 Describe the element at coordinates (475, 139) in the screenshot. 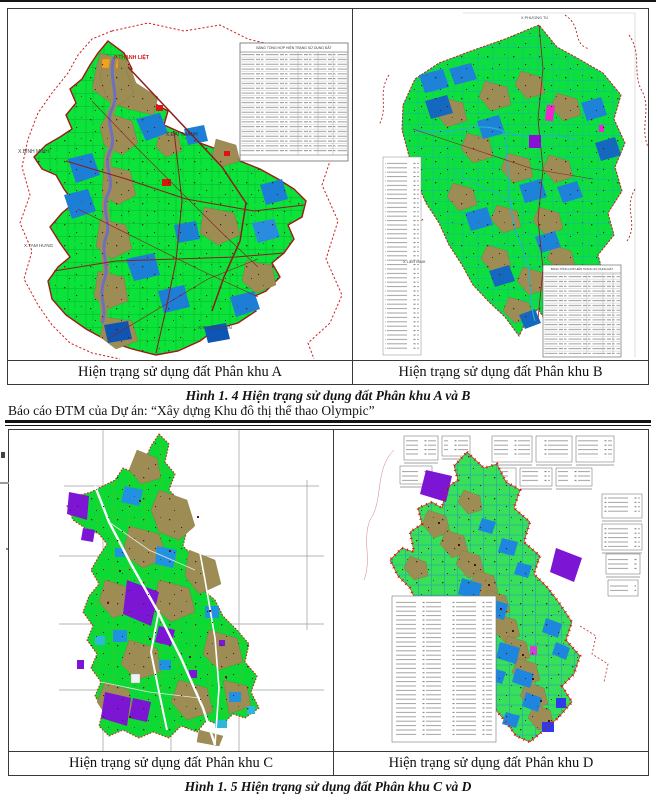

I see `map-b-place-labels: X.PHƯƠNG TÚ X.LIÊN NINH` at that location.